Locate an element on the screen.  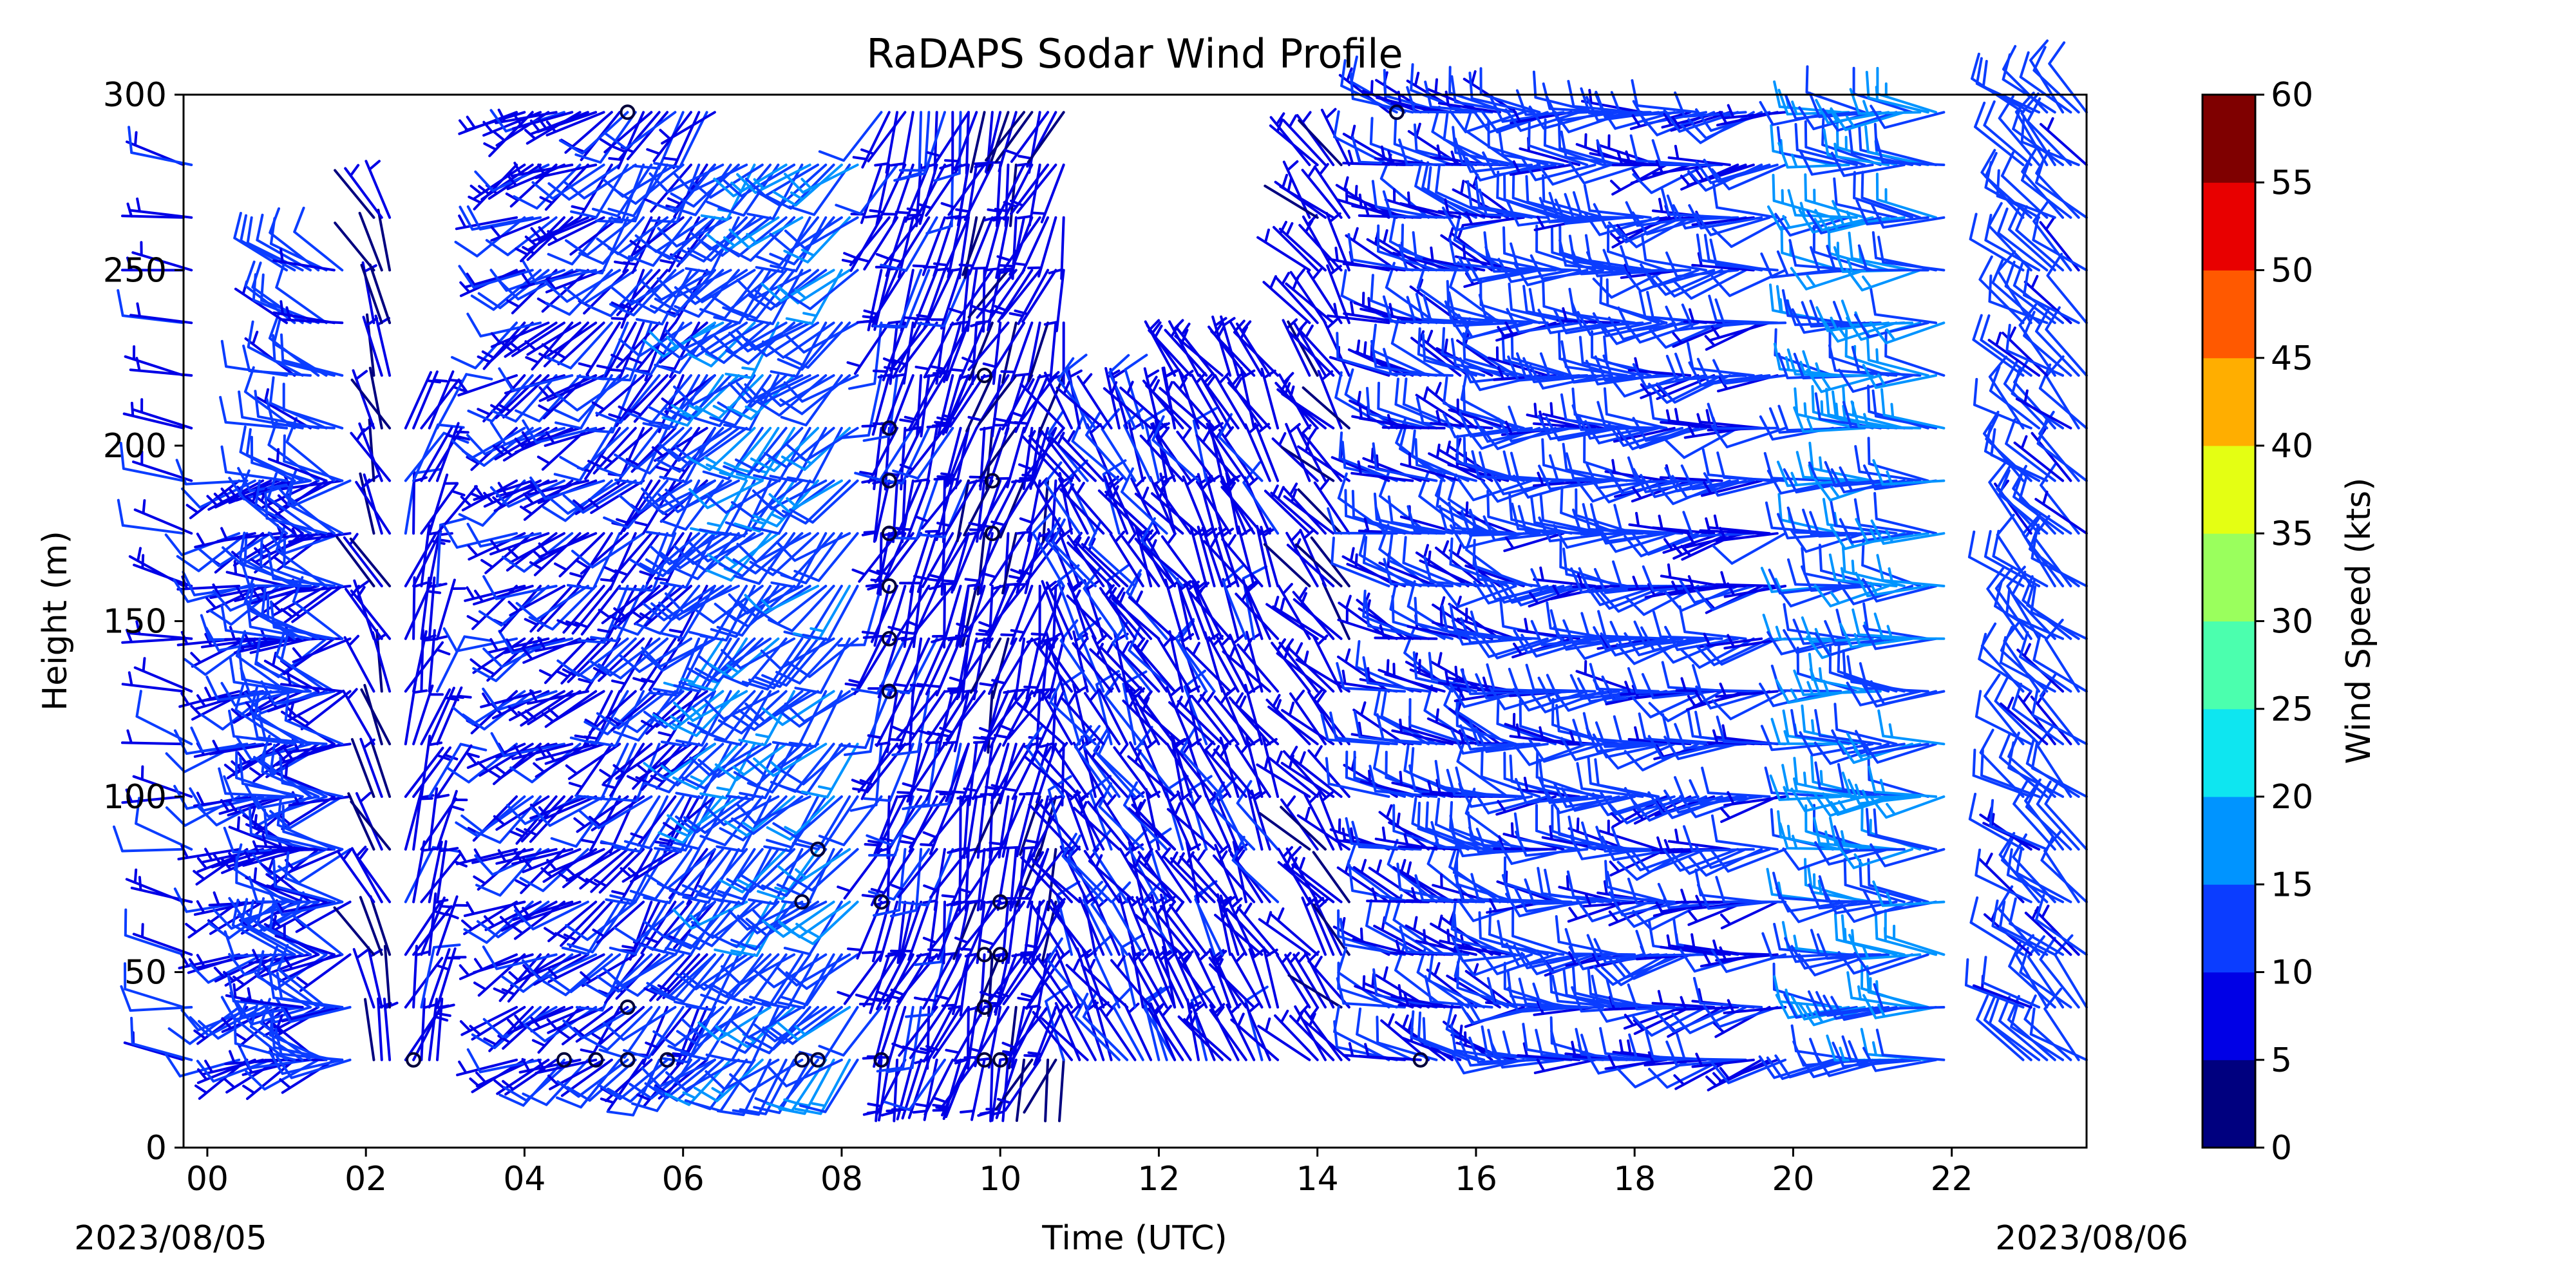
colorbar is located at coordinates (2229, 621).